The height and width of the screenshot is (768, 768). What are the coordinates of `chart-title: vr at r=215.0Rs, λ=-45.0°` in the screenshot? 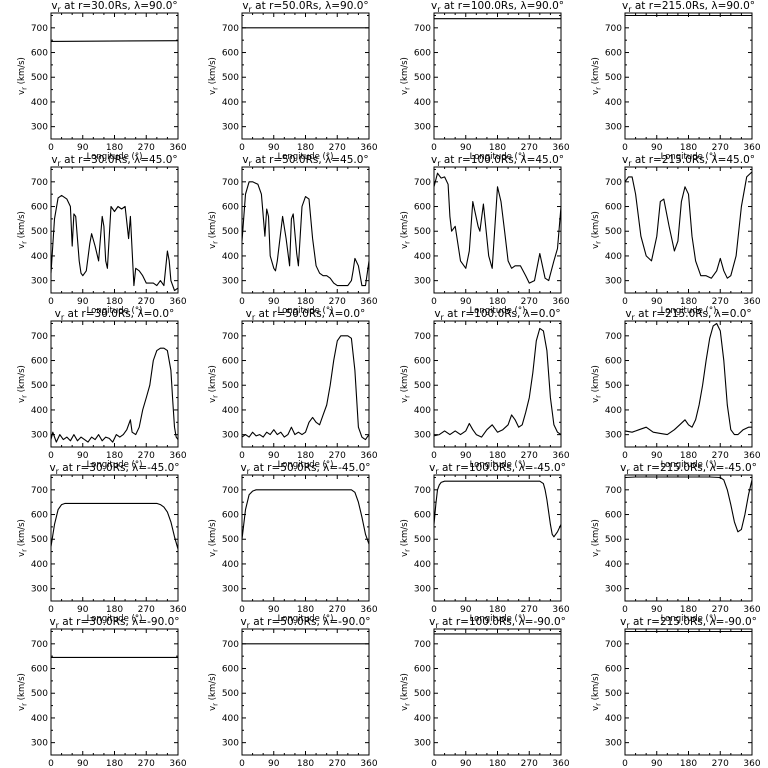 It's located at (688, 469).